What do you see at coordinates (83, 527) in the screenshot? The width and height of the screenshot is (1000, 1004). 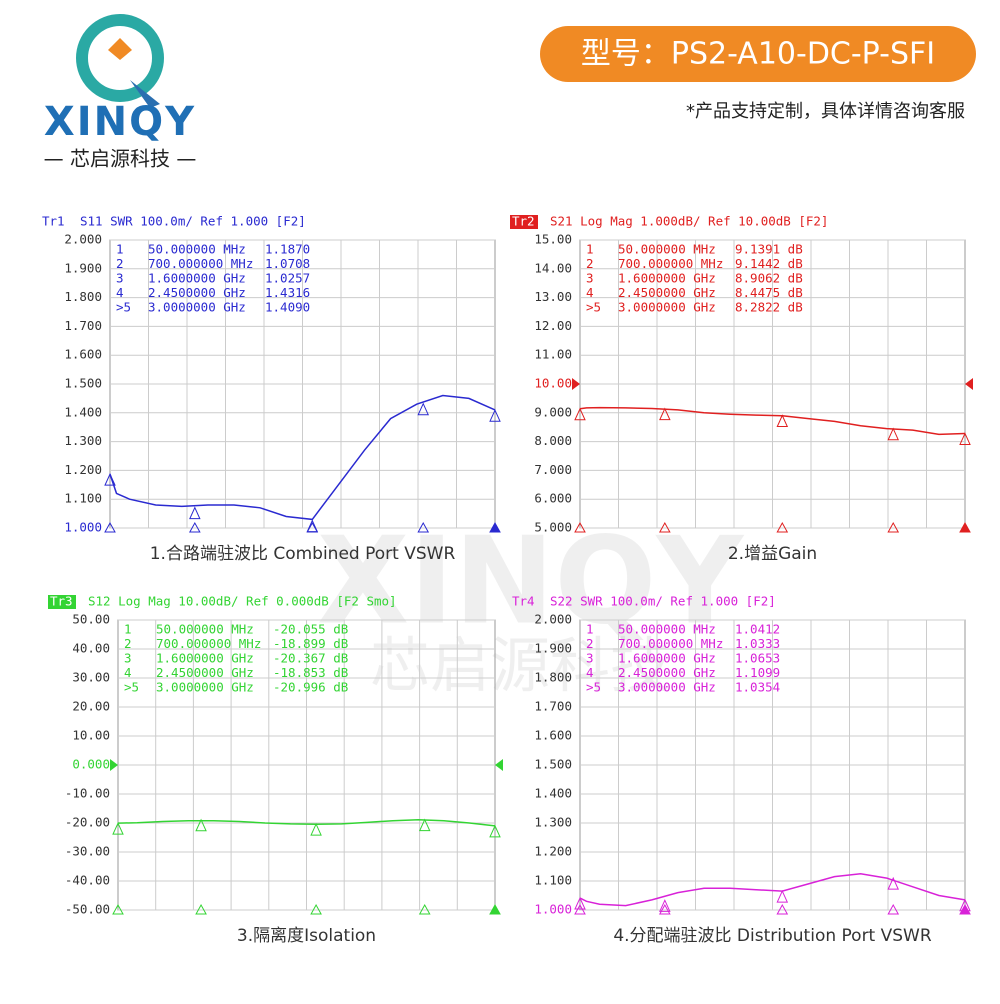 I see `y-tick-label: 1.000` at bounding box center [83, 527].